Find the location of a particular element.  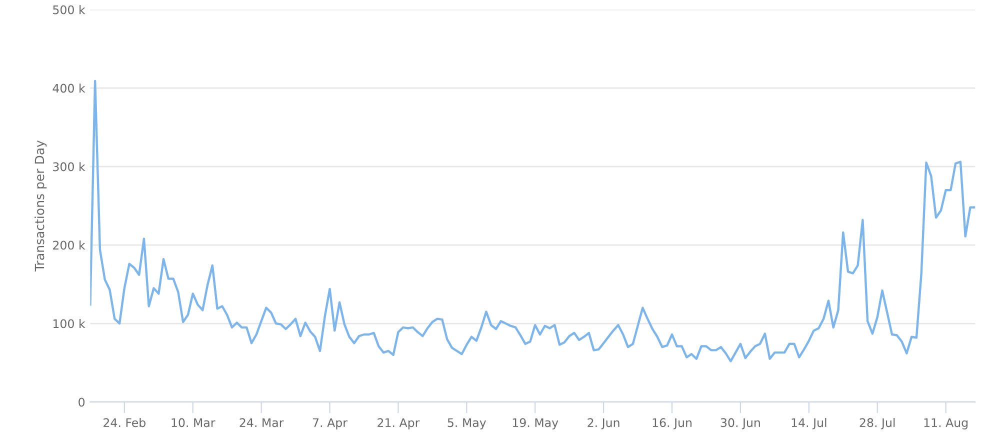

x-tick-label: 7. Apr is located at coordinates (330, 424).